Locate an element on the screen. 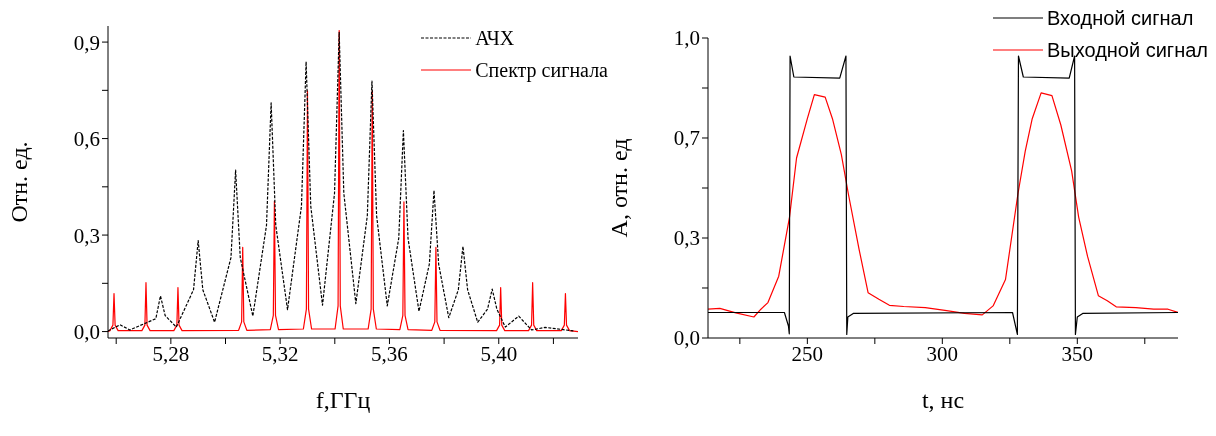 The height and width of the screenshot is (436, 1216). x-tick-label: 5,36 is located at coordinates (389, 353).